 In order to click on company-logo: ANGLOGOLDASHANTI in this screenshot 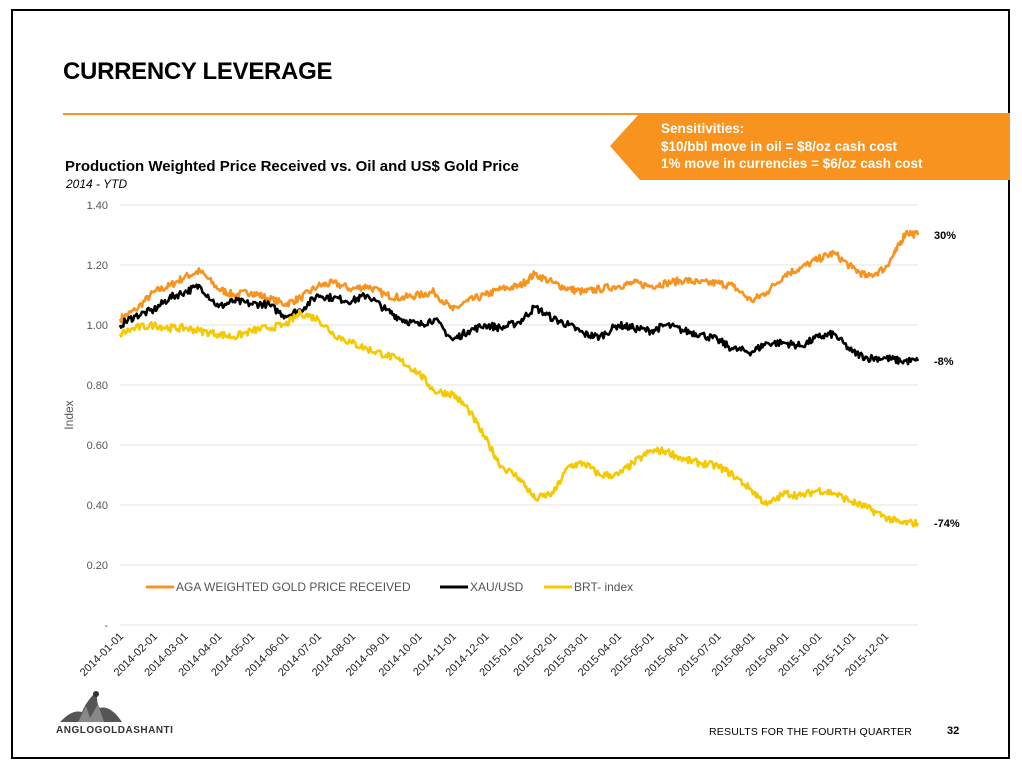, I will do `click(121, 714)`.